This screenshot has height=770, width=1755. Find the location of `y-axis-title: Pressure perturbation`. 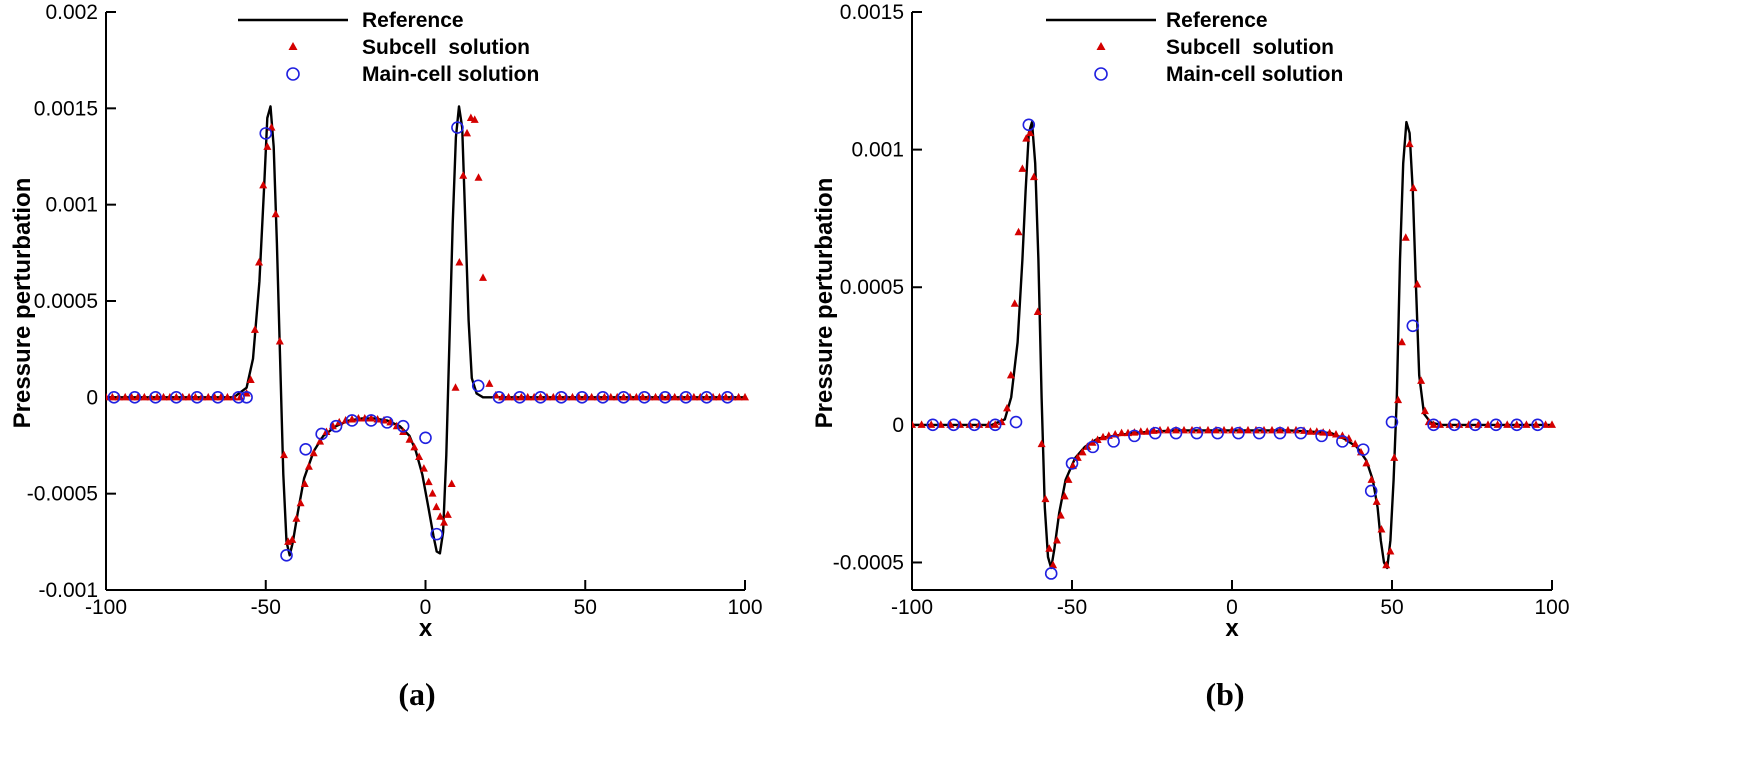

y-axis-title: Pressure perturbation is located at coordinates (824, 303).